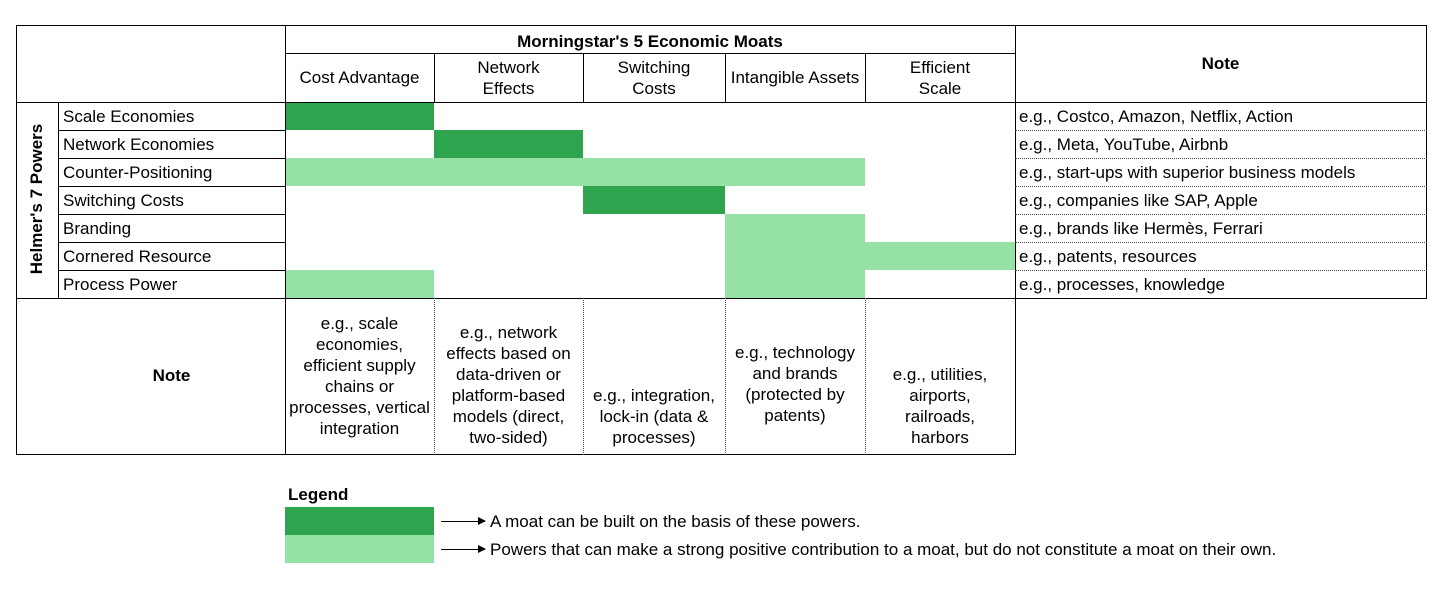 This screenshot has width=1456, height=599. What do you see at coordinates (129, 116) in the screenshot?
I see `power-label: Scale Economies` at bounding box center [129, 116].